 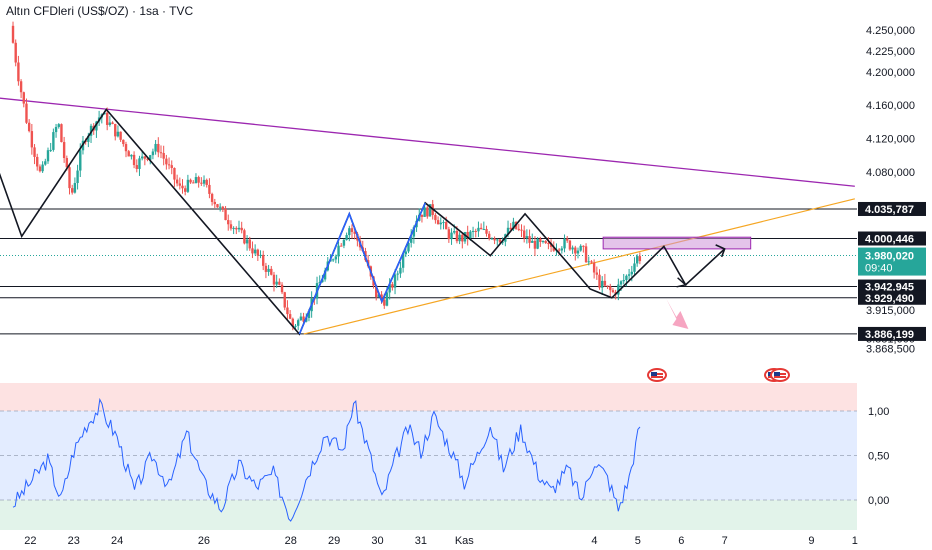 What do you see at coordinates (889, 257) in the screenshot?
I see `current-price-label: 3.980,020` at bounding box center [889, 257].